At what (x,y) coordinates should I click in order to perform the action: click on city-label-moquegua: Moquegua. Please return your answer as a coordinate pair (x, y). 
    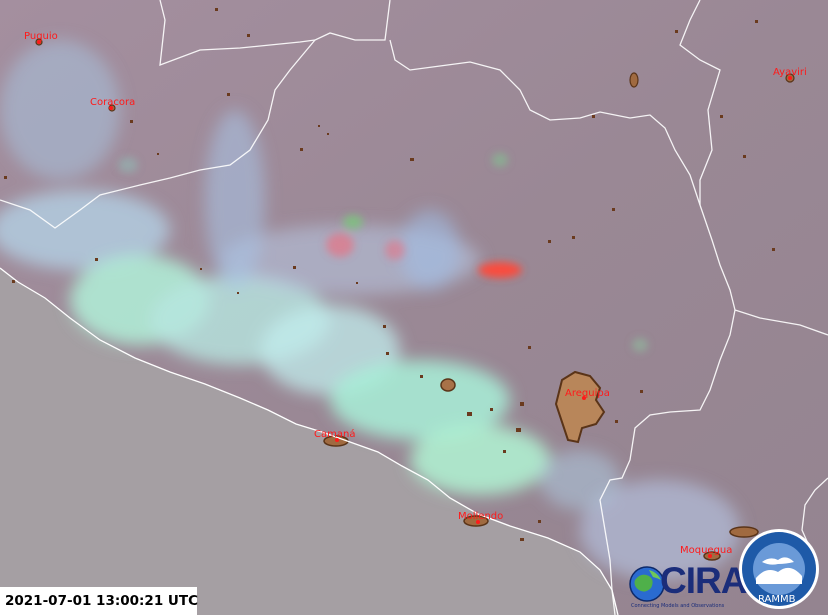
    Looking at the image, I should click on (706, 550).